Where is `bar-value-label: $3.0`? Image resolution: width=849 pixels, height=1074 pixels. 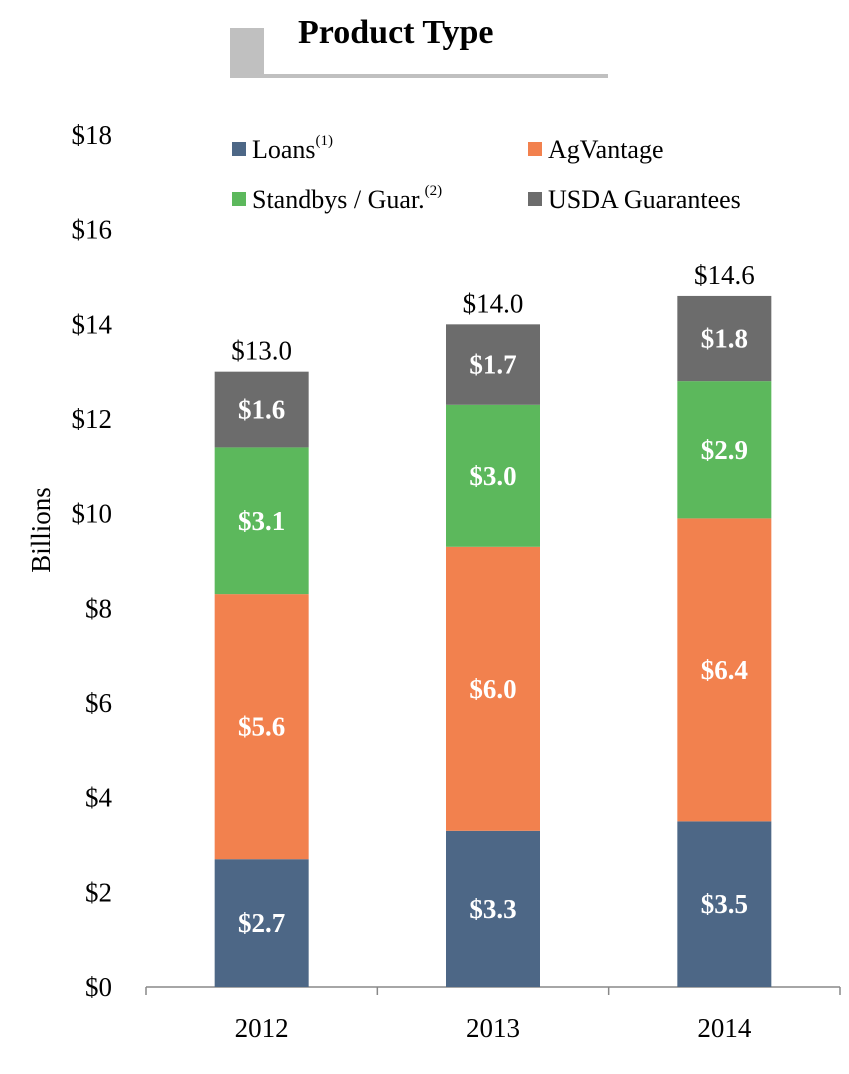 bar-value-label: $3.0 is located at coordinates (492, 476).